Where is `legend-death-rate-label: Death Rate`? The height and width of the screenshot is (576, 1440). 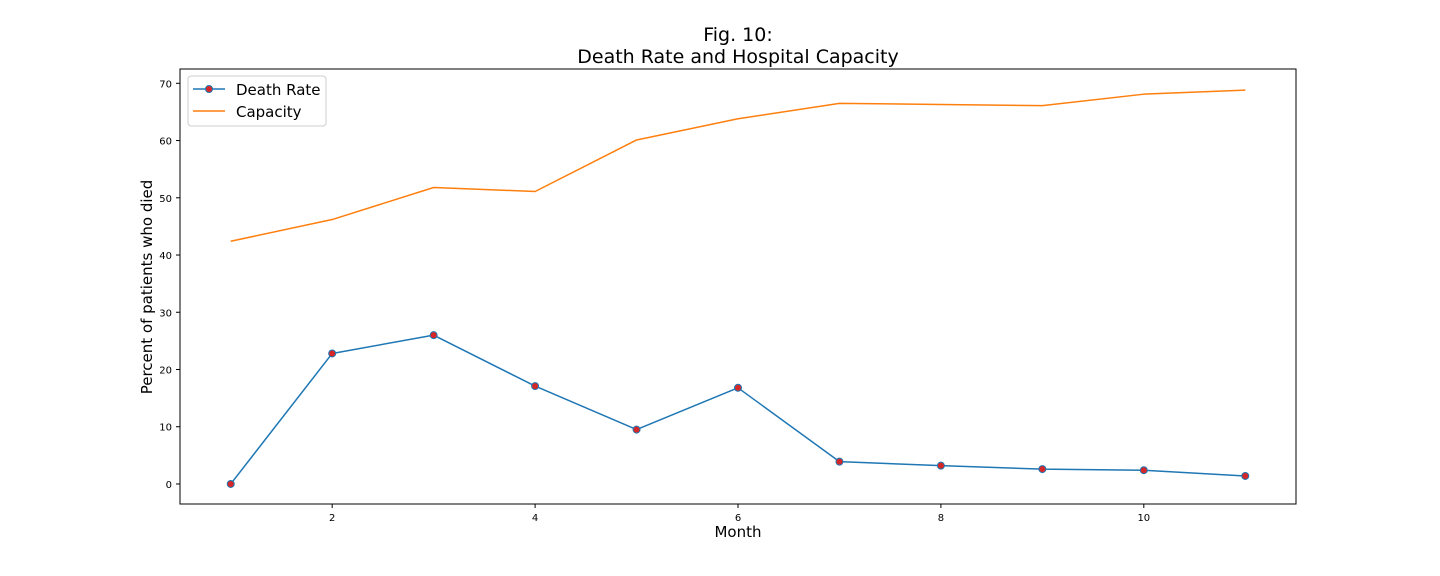 legend-death-rate-label: Death Rate is located at coordinates (278, 90).